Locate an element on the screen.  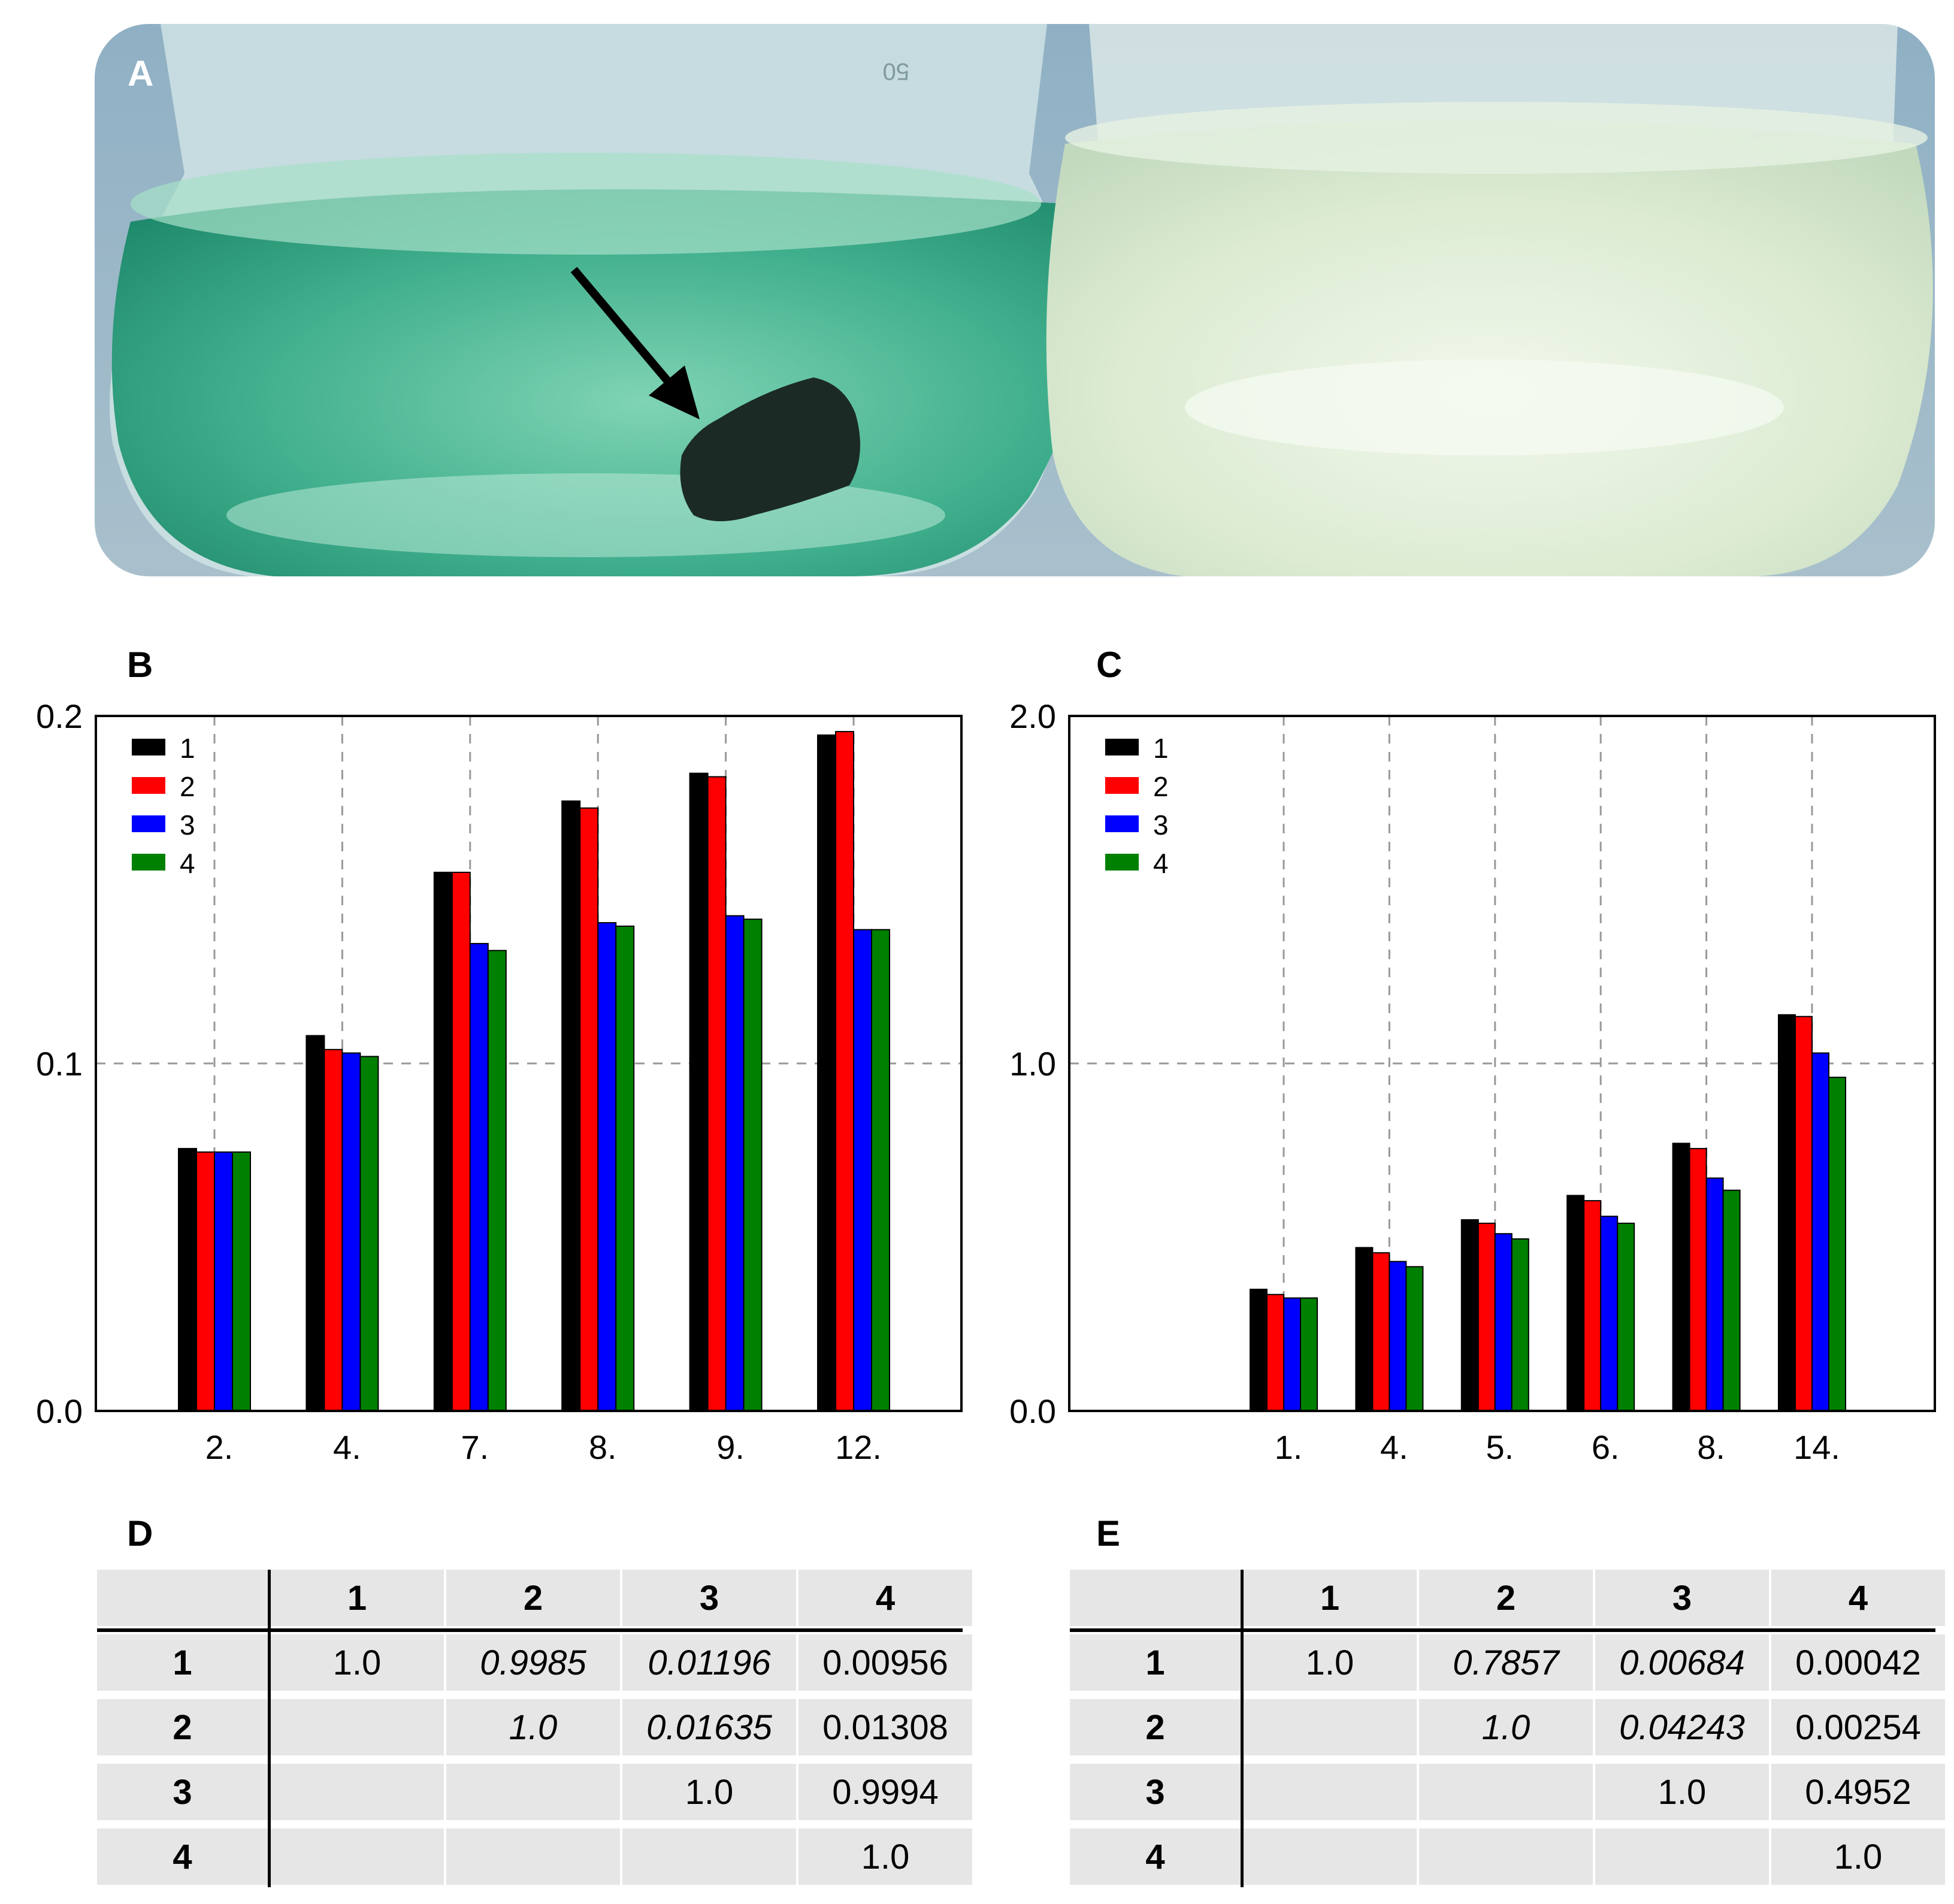
x-tick-label: 7. is located at coordinates (475, 1447).